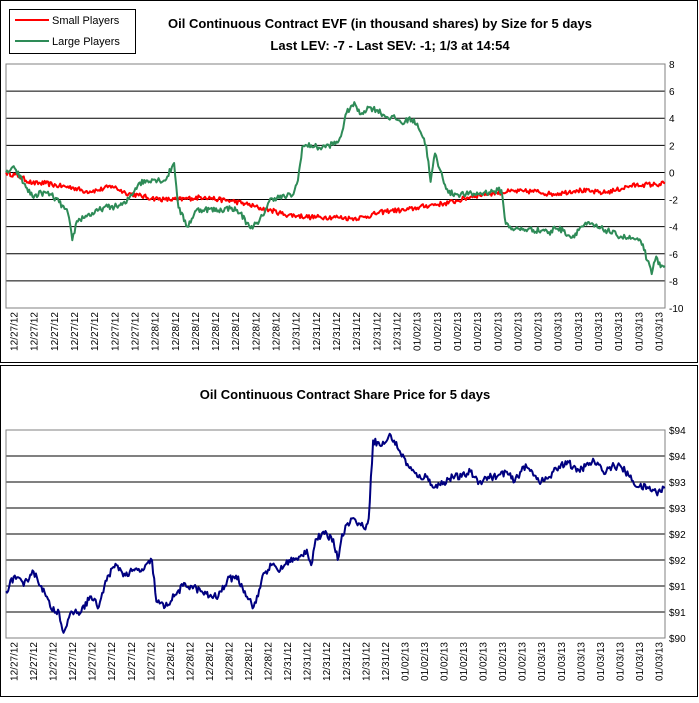 This screenshot has width=699, height=703. Describe the element at coordinates (672, 173) in the screenshot. I see `y-tick-label: 0` at that location.